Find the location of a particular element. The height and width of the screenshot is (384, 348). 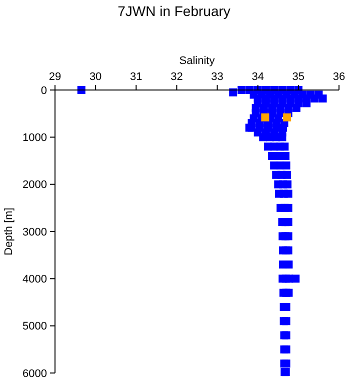

x-axis-title: Salinity is located at coordinates (197, 61).